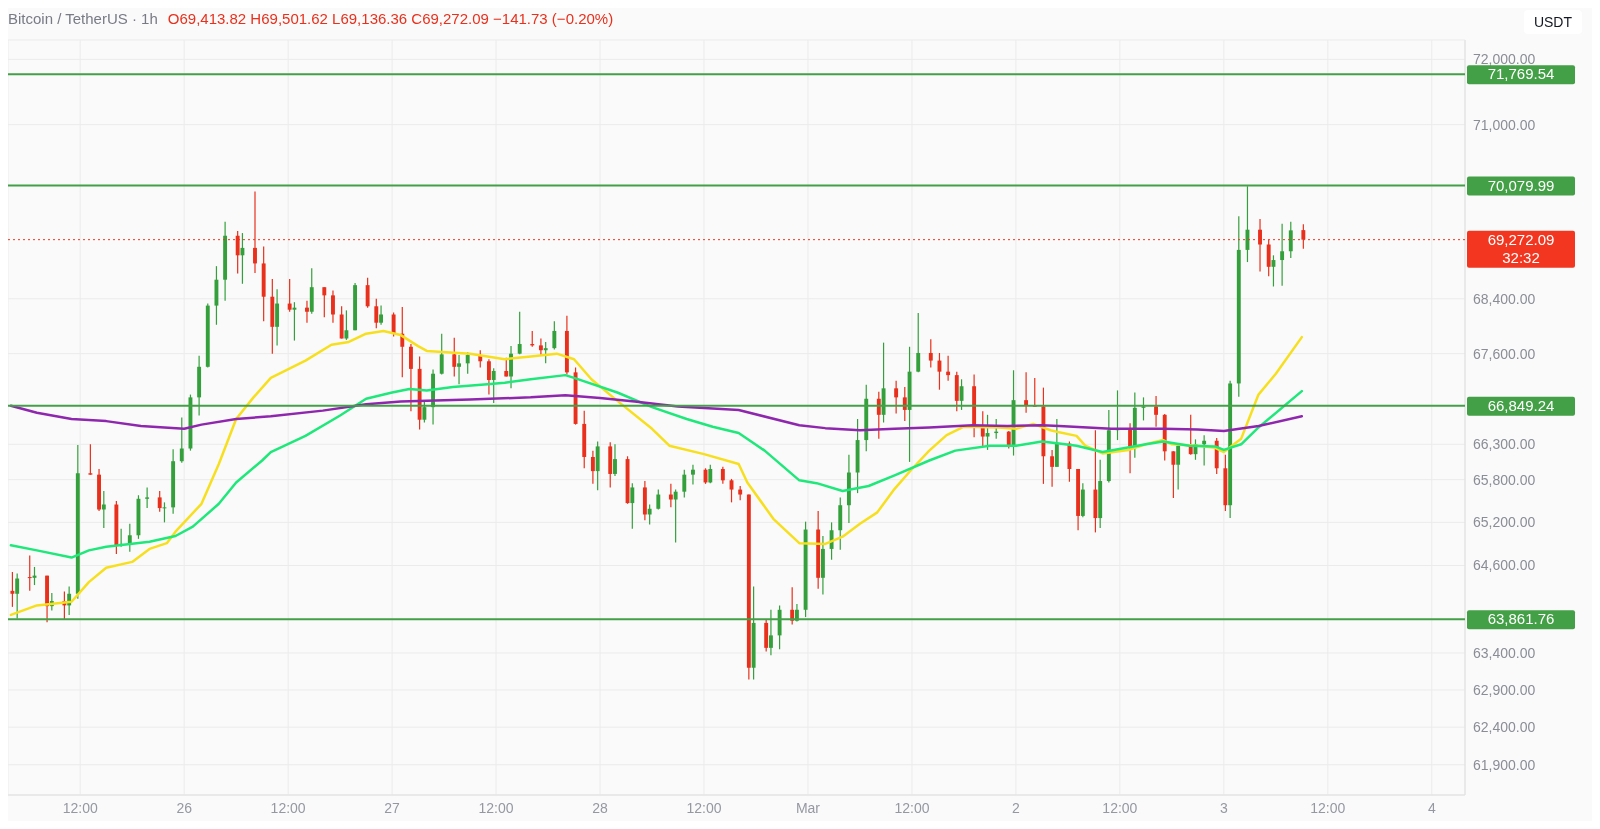  Describe the element at coordinates (1504, 444) in the screenshot. I see `y-tick-label: 66,300.00` at that location.